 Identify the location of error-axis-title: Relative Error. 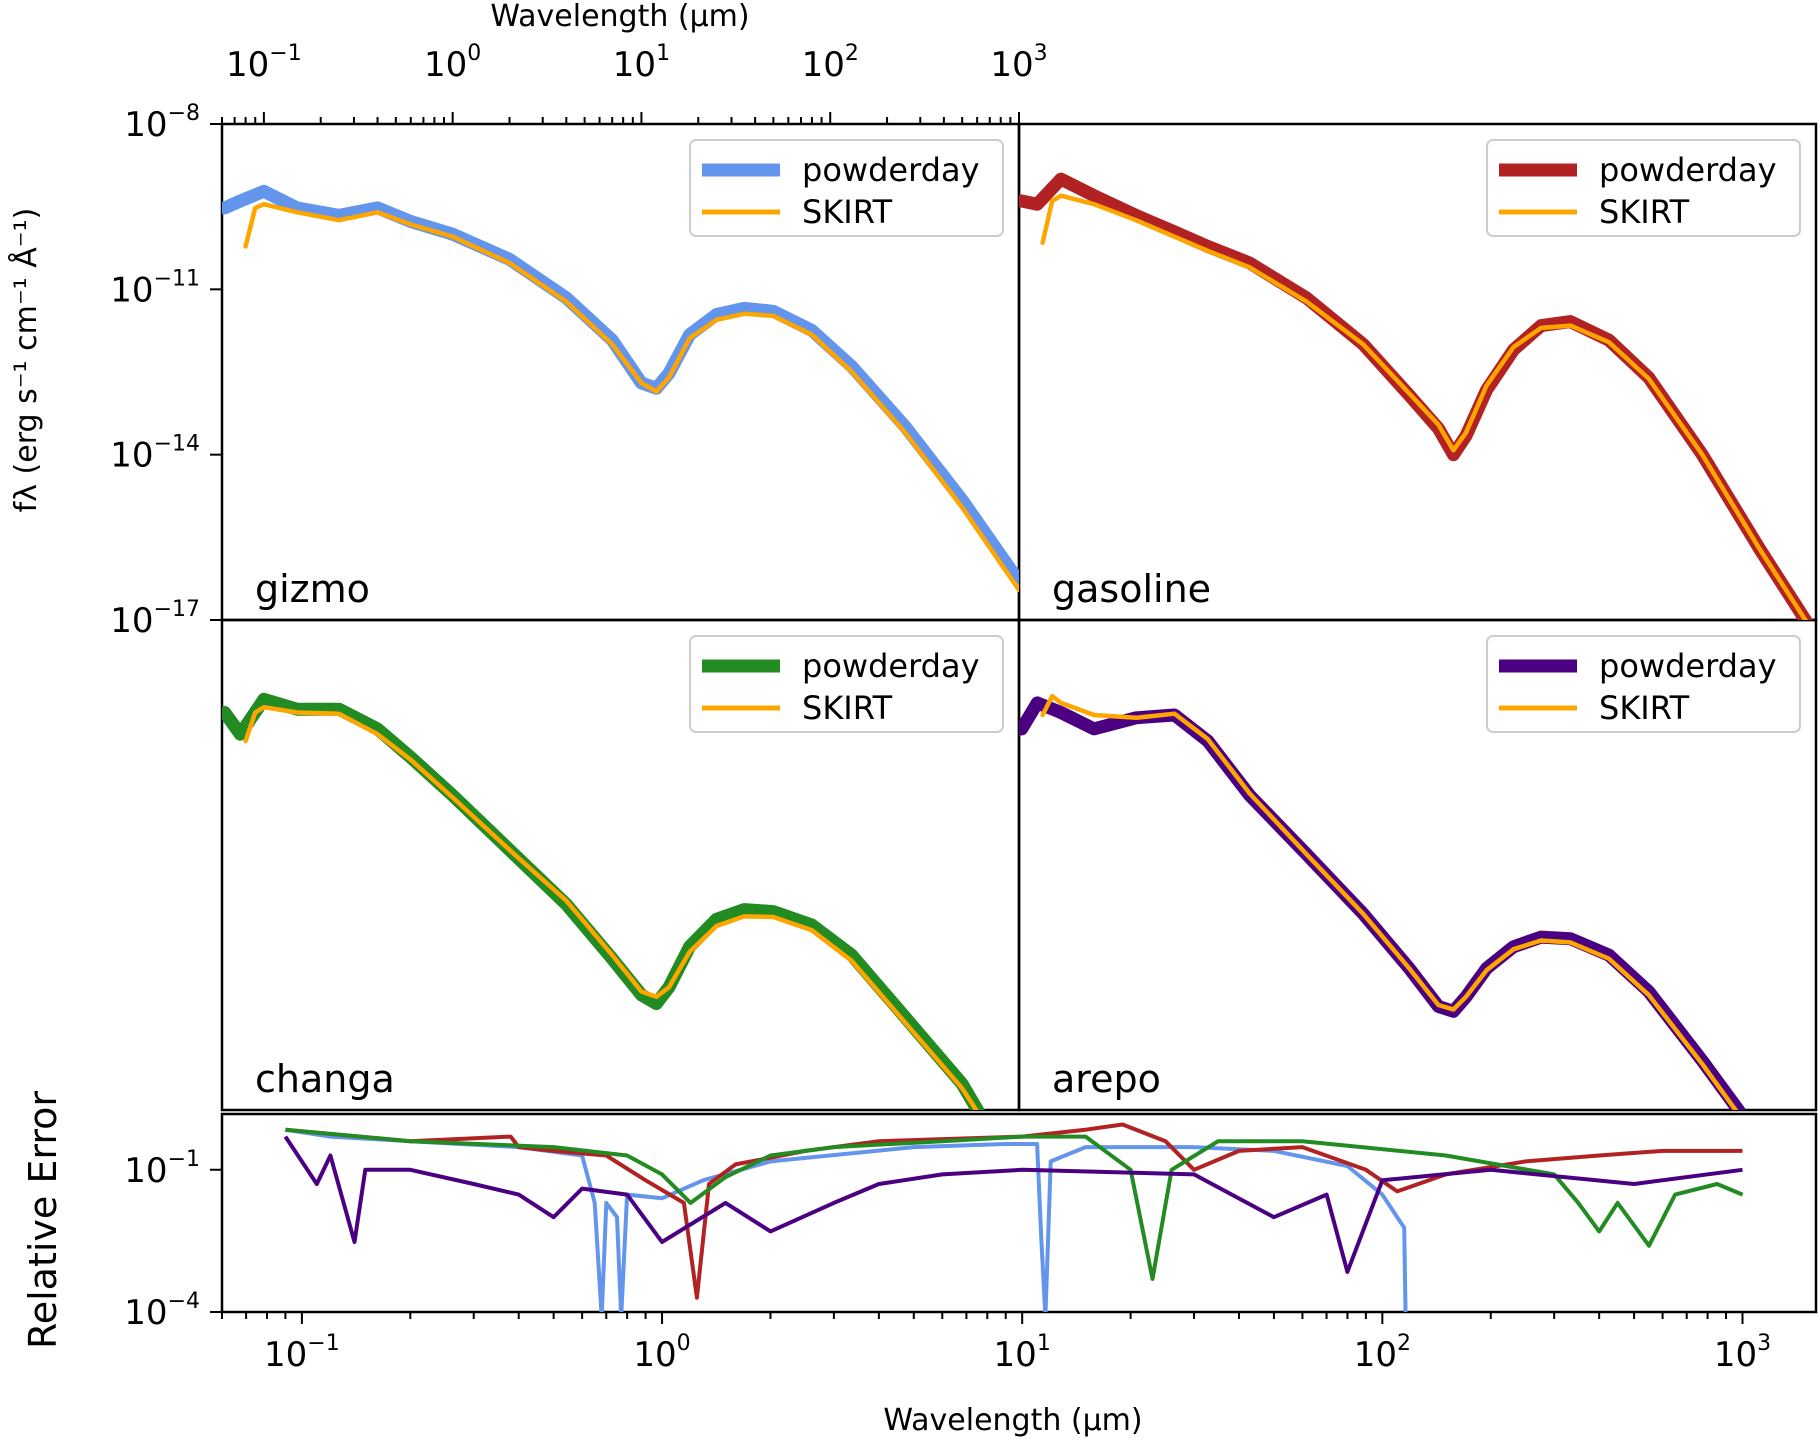
(43, 1220).